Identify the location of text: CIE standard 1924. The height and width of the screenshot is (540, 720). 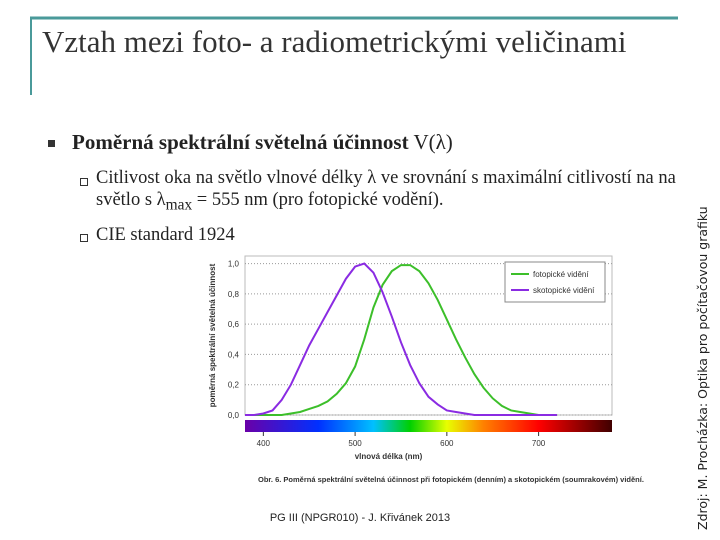
(165, 235).